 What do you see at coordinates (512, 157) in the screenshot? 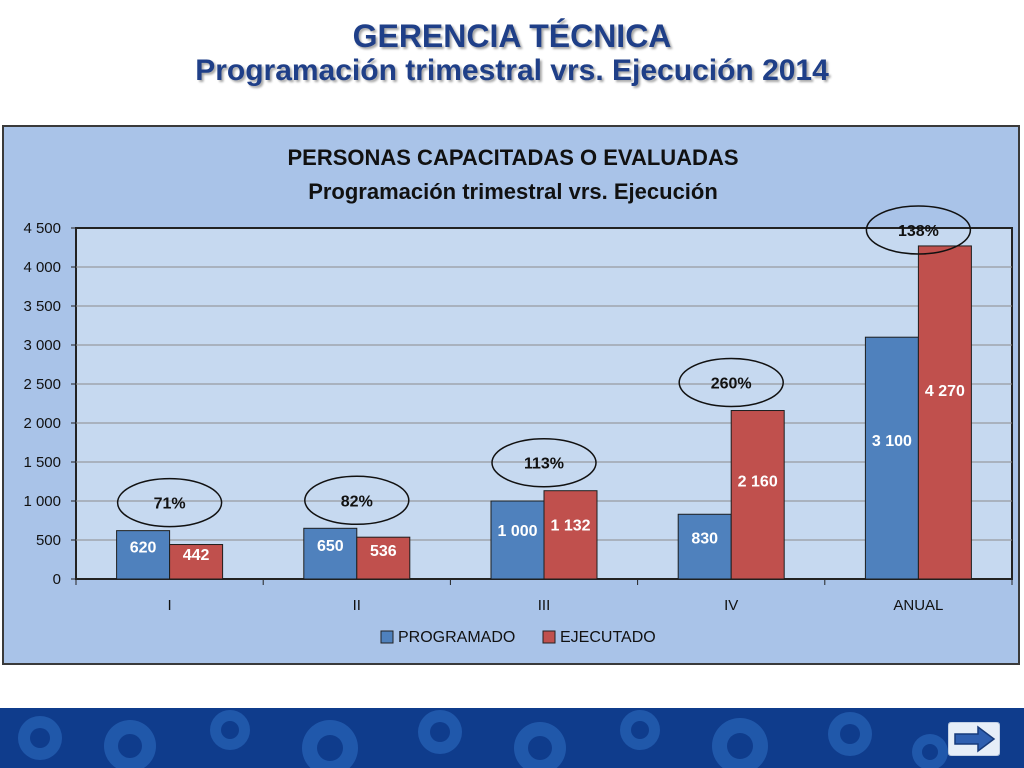
I see `chart-title: PERSONAS CAPACITADAS O EVALUADAS` at bounding box center [512, 157].